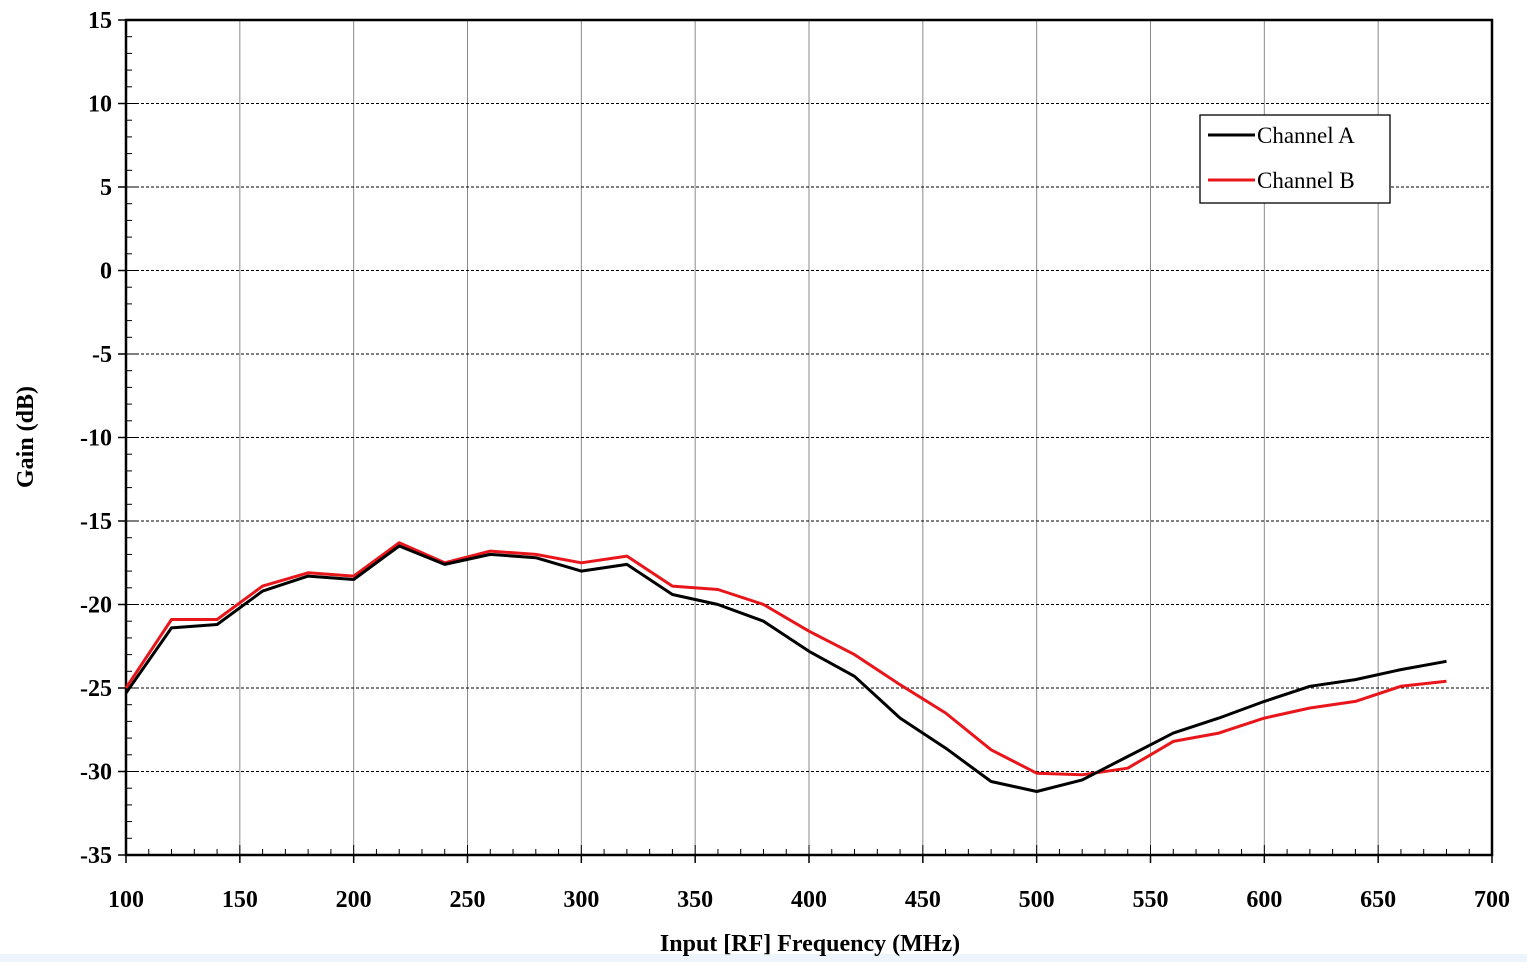  What do you see at coordinates (1151, 900) in the screenshot?
I see `x-tick-label: 550` at bounding box center [1151, 900].